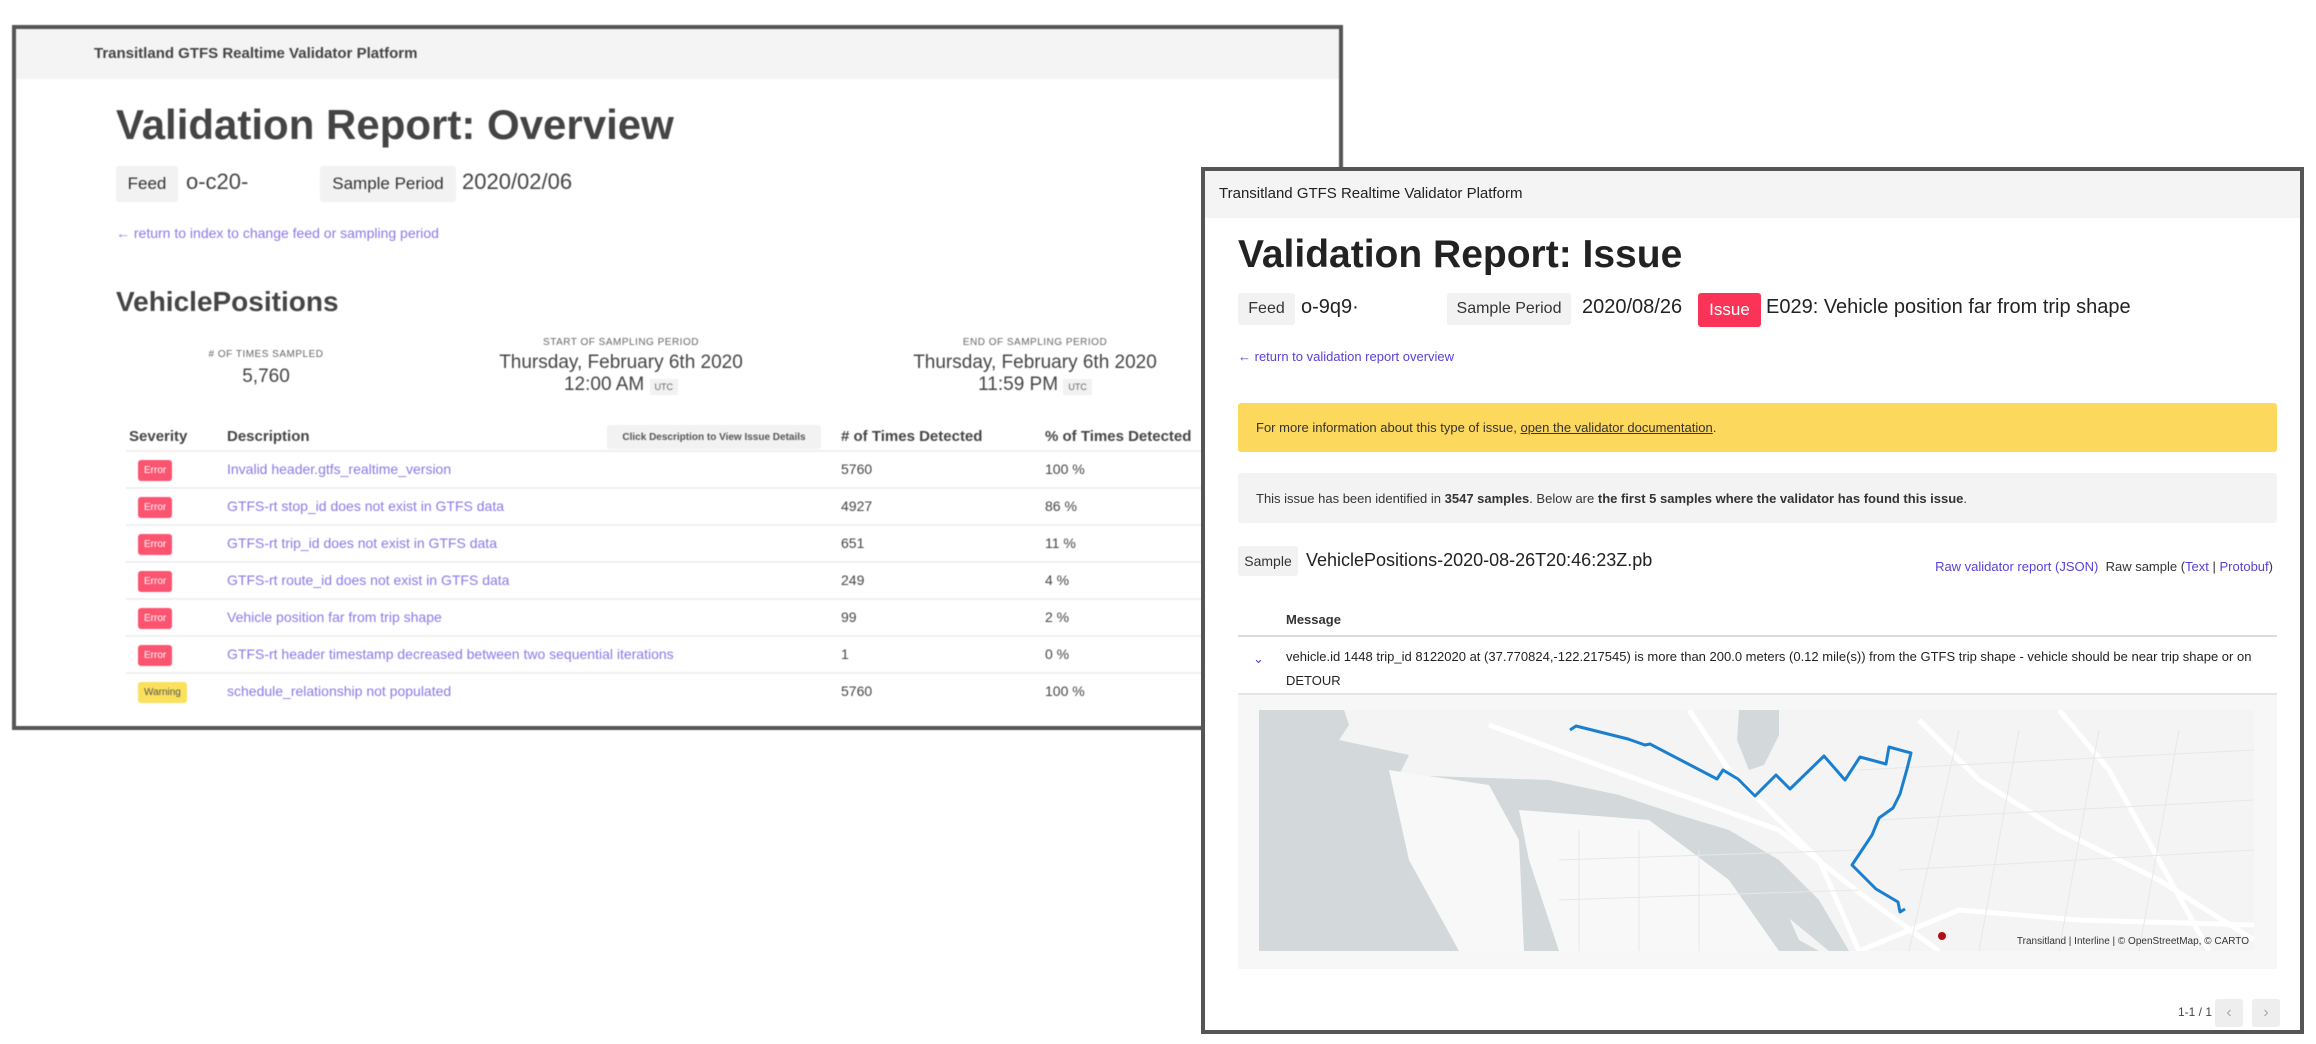 The image size is (2316, 1044). Describe the element at coordinates (2197, 566) in the screenshot. I see `raw-text-link: Text` at that location.